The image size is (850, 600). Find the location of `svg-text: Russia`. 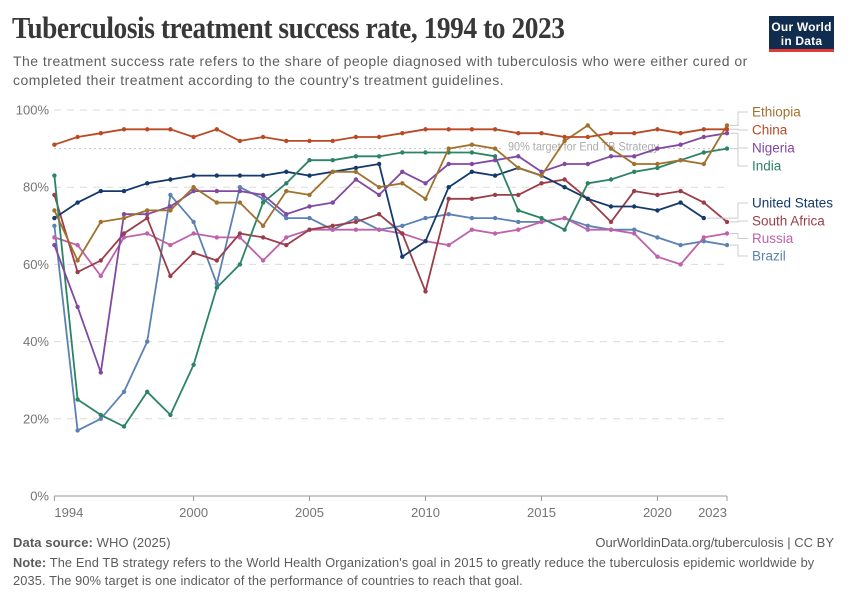

svg-text: Russia is located at coordinates (773, 238).